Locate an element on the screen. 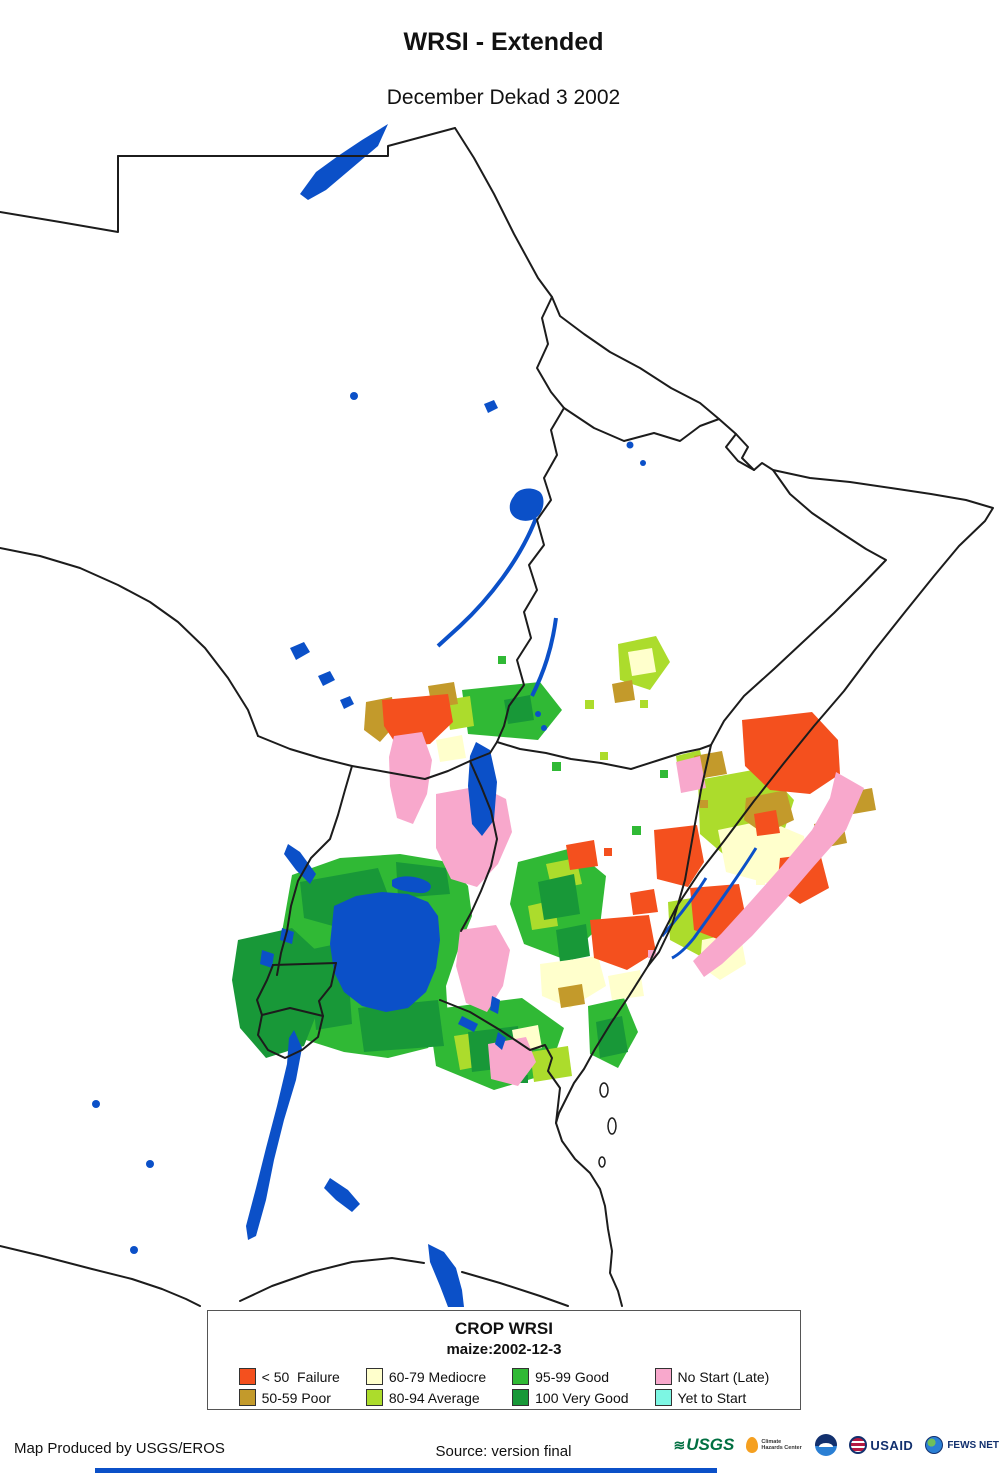  bottom-edge-line is located at coordinates (406, 1470).